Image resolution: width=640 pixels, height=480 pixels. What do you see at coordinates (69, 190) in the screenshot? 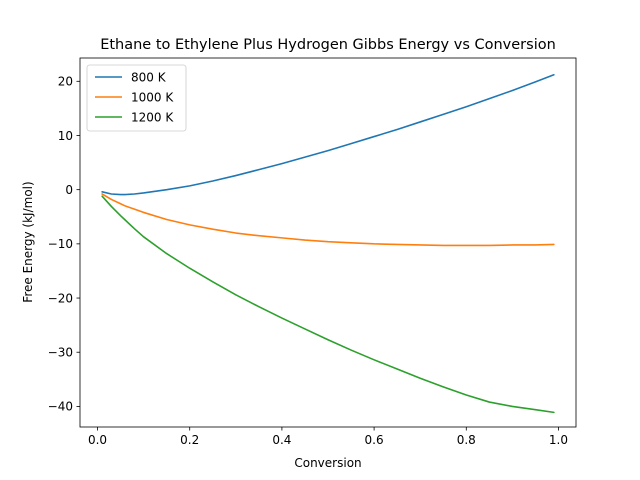
I see `y-tick-label: 0` at bounding box center [69, 190].